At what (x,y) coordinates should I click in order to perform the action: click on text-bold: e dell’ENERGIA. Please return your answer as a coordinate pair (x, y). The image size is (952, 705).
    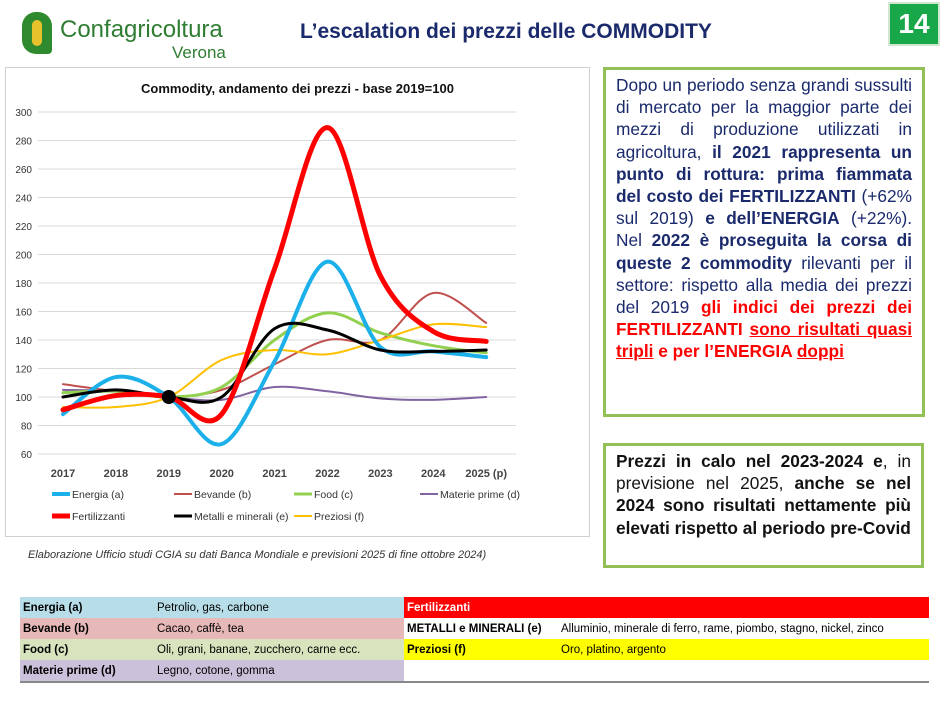
    Looking at the image, I should click on (772, 218).